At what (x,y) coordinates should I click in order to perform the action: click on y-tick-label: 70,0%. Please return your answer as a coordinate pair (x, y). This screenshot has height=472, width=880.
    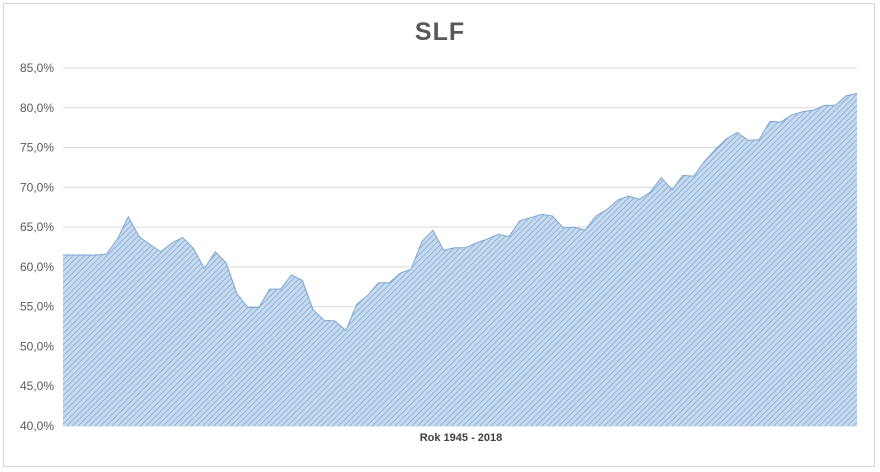
    Looking at the image, I should click on (37, 187).